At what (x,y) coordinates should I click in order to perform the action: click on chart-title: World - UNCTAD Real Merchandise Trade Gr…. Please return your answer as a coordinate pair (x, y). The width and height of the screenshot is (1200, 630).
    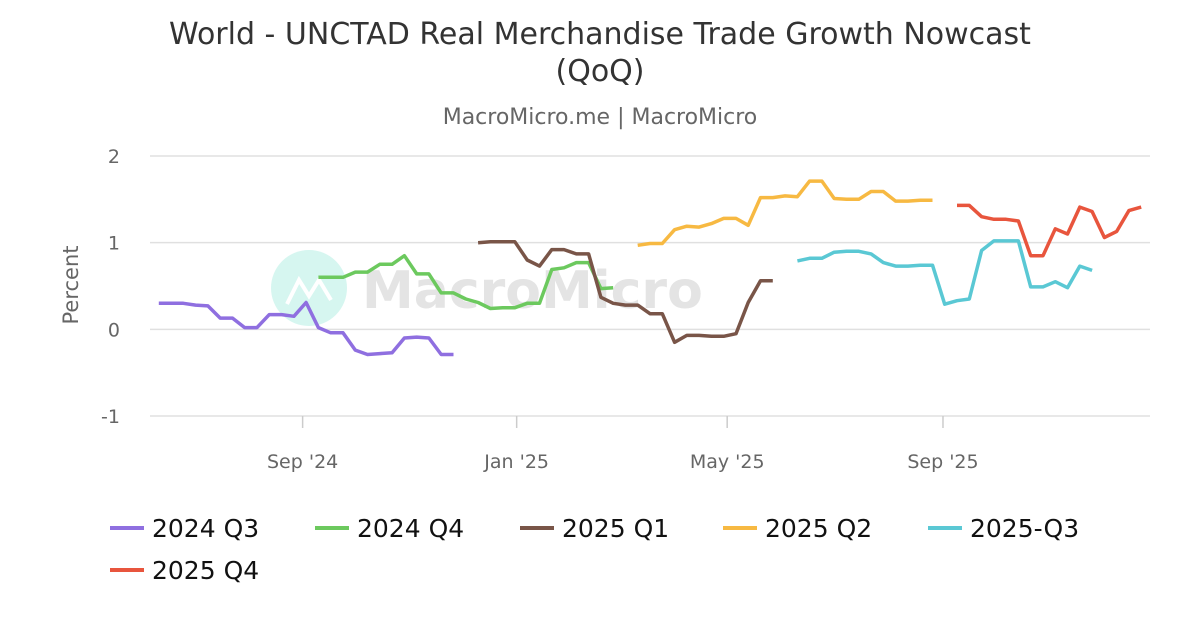
    Looking at the image, I should click on (600, 34).